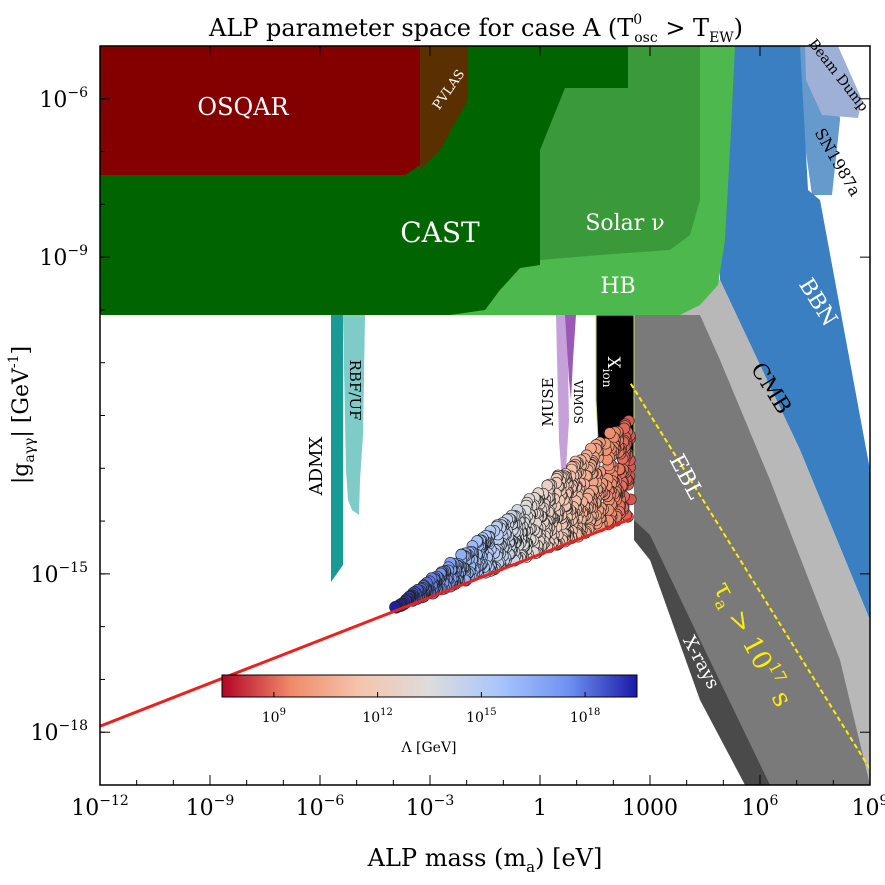 The height and width of the screenshot is (885, 885). I want to click on label-admx: ADMX, so click(316, 466).